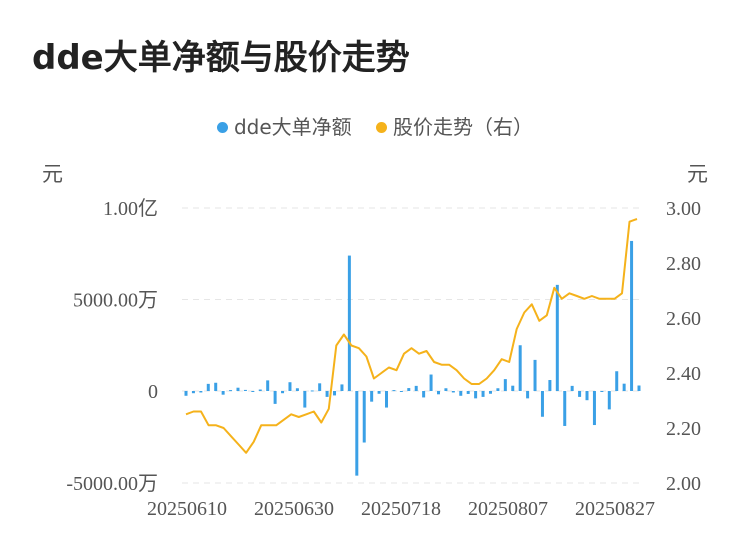  What do you see at coordinates (683, 346) in the screenshot?
I see `right-axis-ticks: 3.00 2.80 2.60 2.40 2.20 2.00` at bounding box center [683, 346].